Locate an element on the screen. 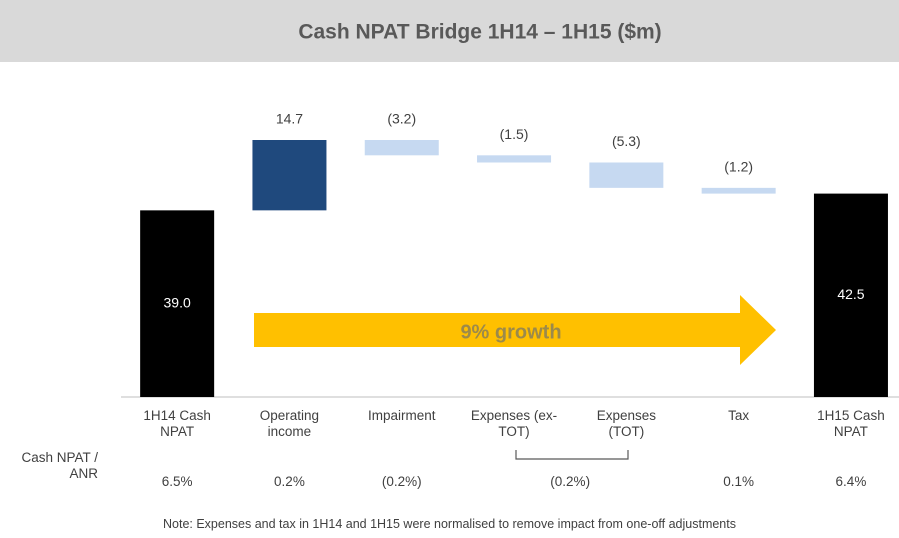 The width and height of the screenshot is (899, 538). ratio-row-label: Cash NPAT / ANR is located at coordinates (59, 465).